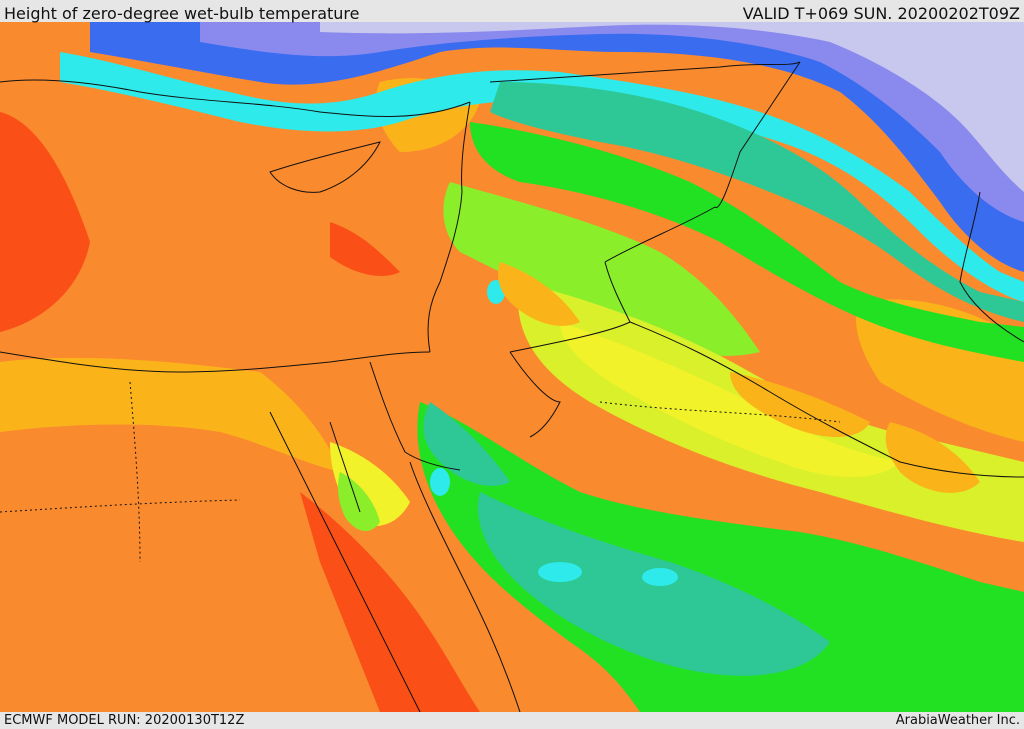 The width and height of the screenshot is (1024, 729). I want to click on border-egypt-sudan, so click(120, 506).